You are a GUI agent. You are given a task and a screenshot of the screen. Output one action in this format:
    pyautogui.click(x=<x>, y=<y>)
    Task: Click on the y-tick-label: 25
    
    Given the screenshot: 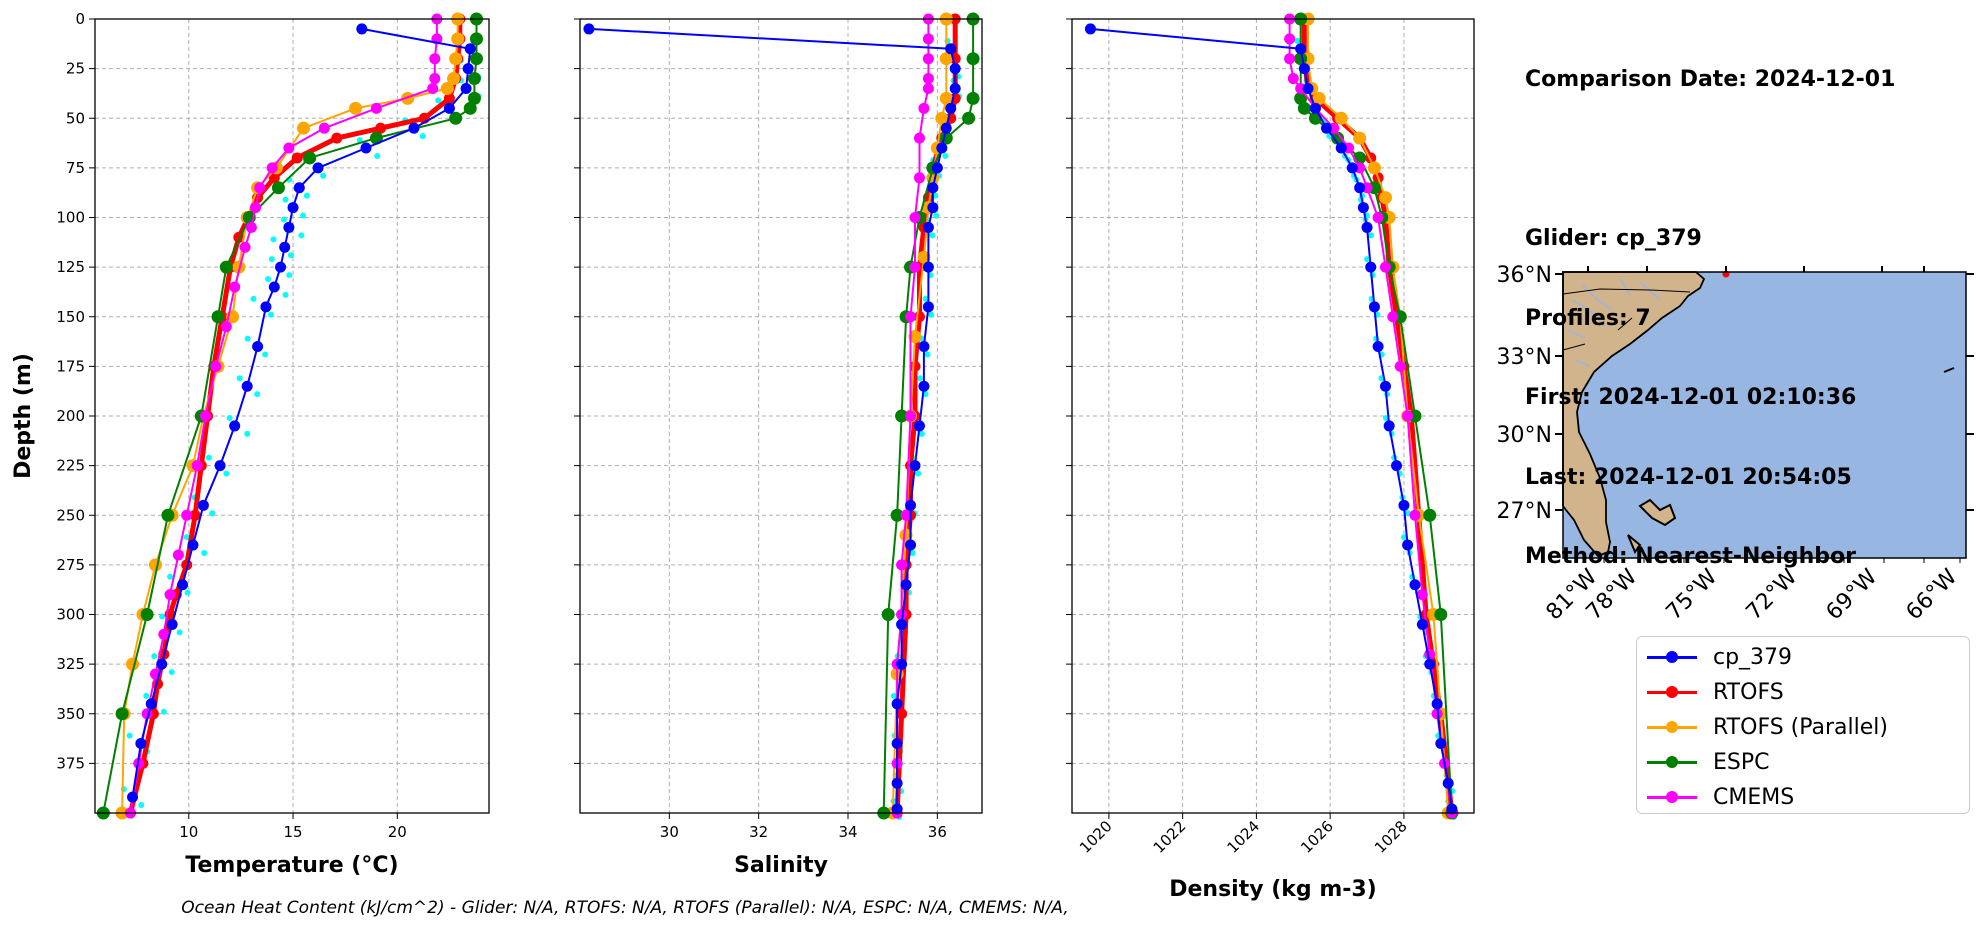 What is the action you would take?
    pyautogui.click(x=75, y=69)
    